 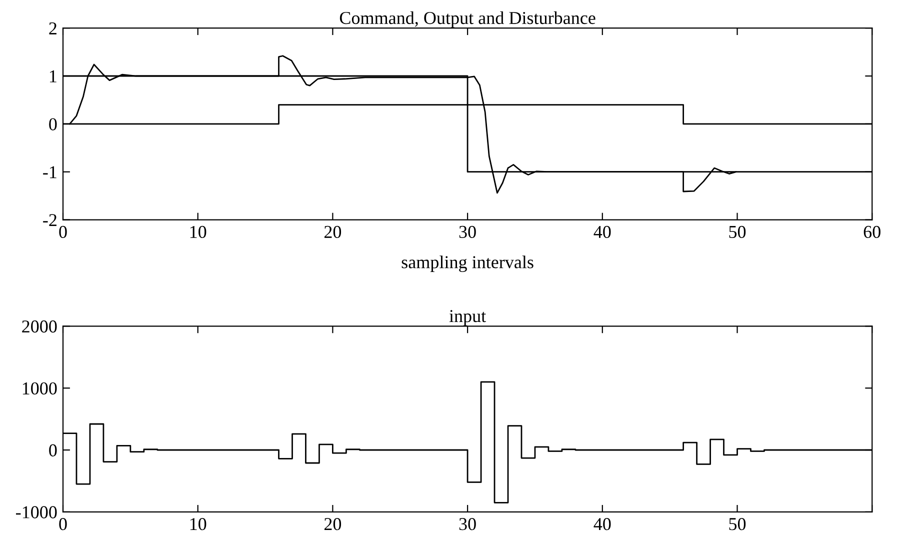 What do you see at coordinates (468, 19) in the screenshot?
I see `chart-title: Command, Output and Disturbance` at bounding box center [468, 19].